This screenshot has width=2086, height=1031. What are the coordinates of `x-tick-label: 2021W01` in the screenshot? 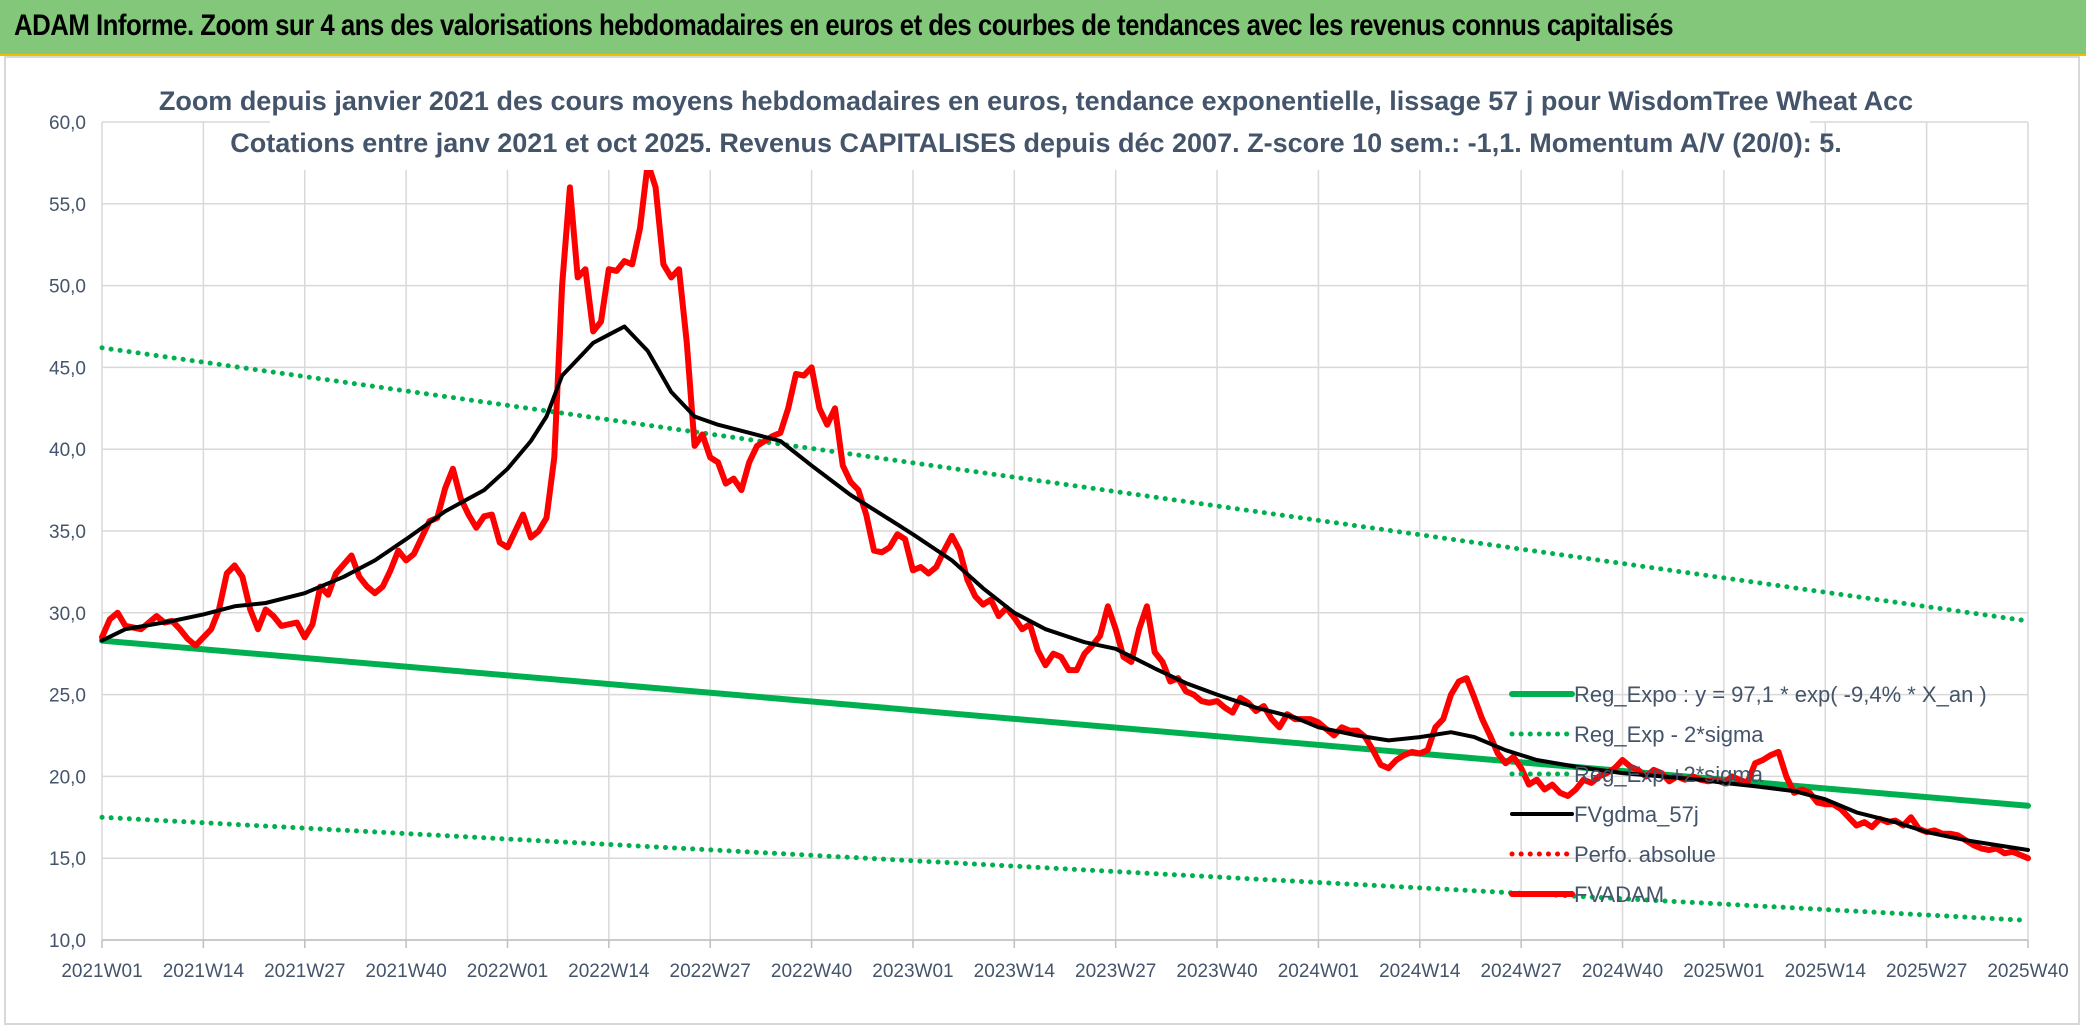 It's located at (101, 971).